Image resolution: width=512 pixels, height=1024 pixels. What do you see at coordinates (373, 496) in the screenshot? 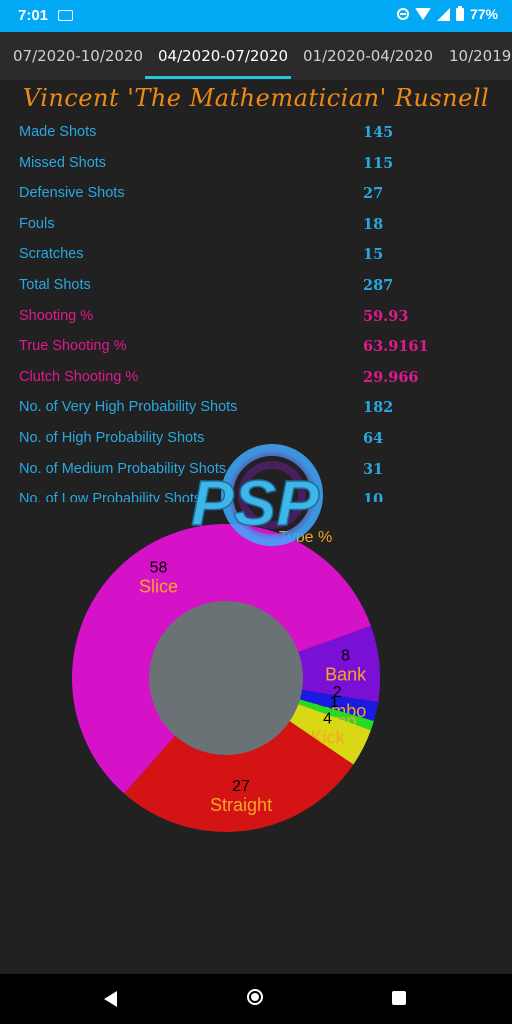
I see `stat-value: 10` at bounding box center [373, 496].